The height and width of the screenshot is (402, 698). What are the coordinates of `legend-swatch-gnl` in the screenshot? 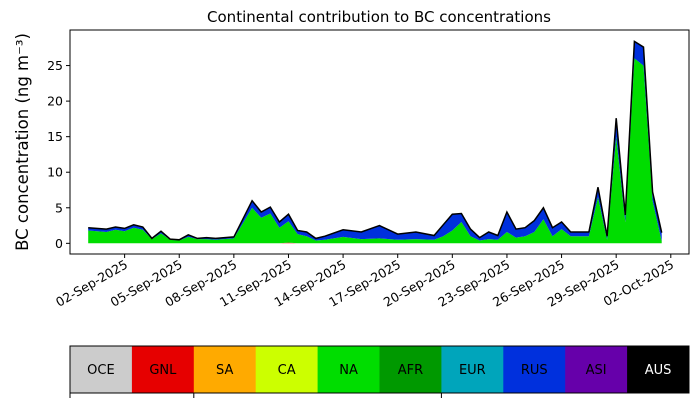 It's located at (163, 369).